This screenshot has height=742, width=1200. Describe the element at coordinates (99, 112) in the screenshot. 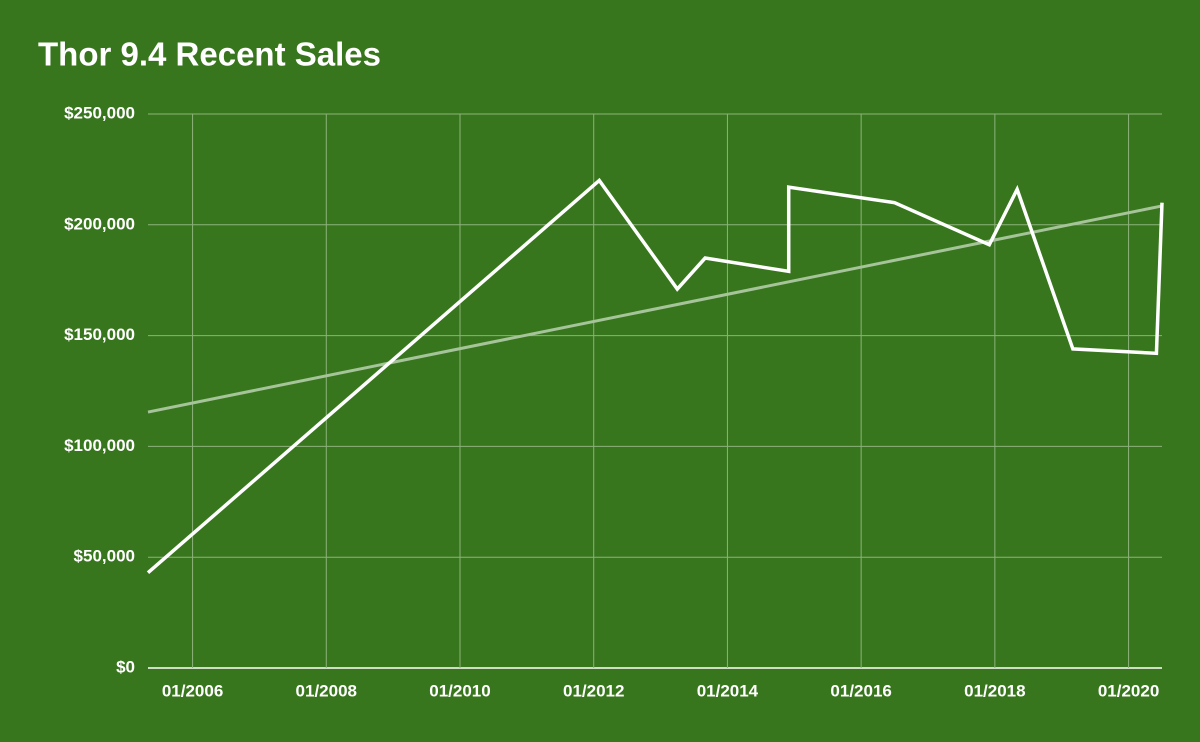

I see `y-tick-label: $250,000` at that location.